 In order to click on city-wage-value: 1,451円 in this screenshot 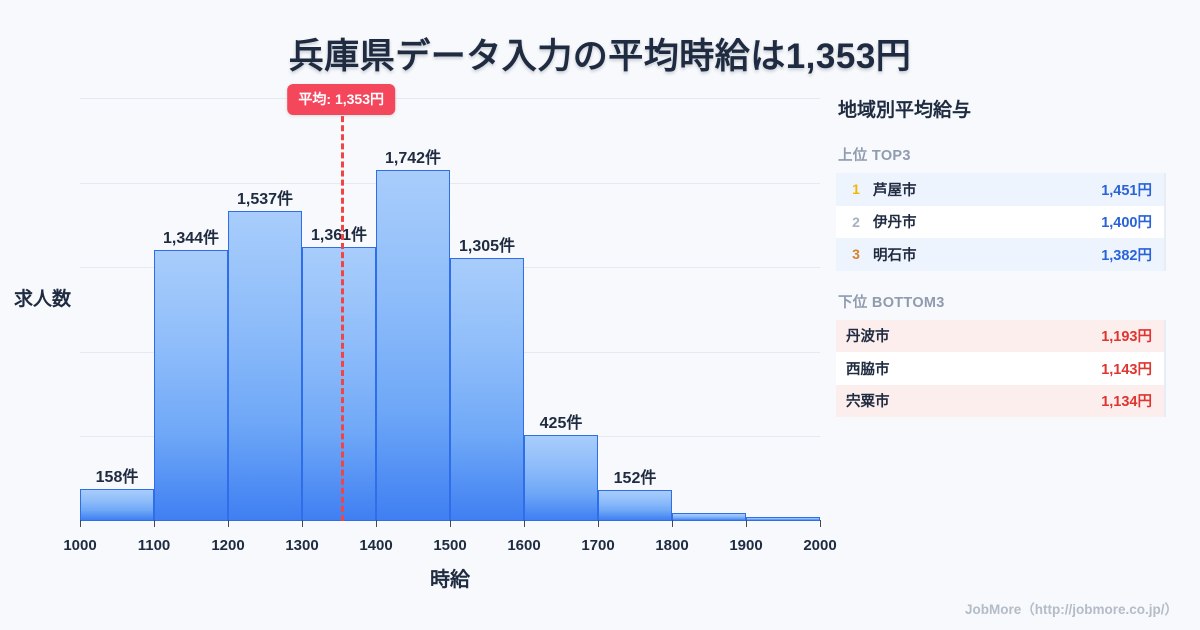, I will do `click(1126, 190)`.